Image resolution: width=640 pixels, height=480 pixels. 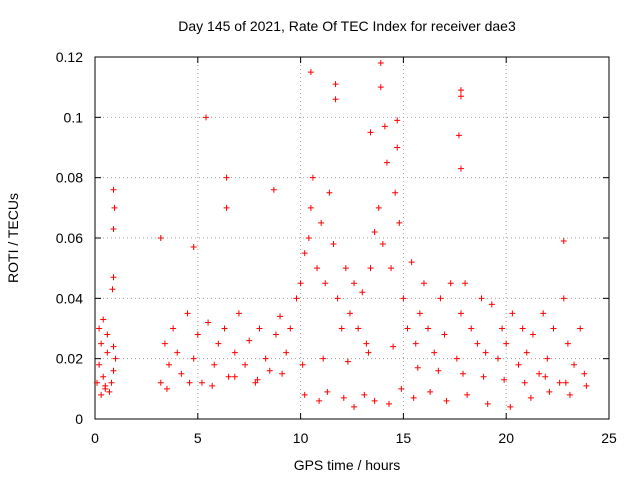 I want to click on y-tick-labels: 0 0.02 0.04 0.06 0.08 0.1 0.12, so click(x=69, y=238).